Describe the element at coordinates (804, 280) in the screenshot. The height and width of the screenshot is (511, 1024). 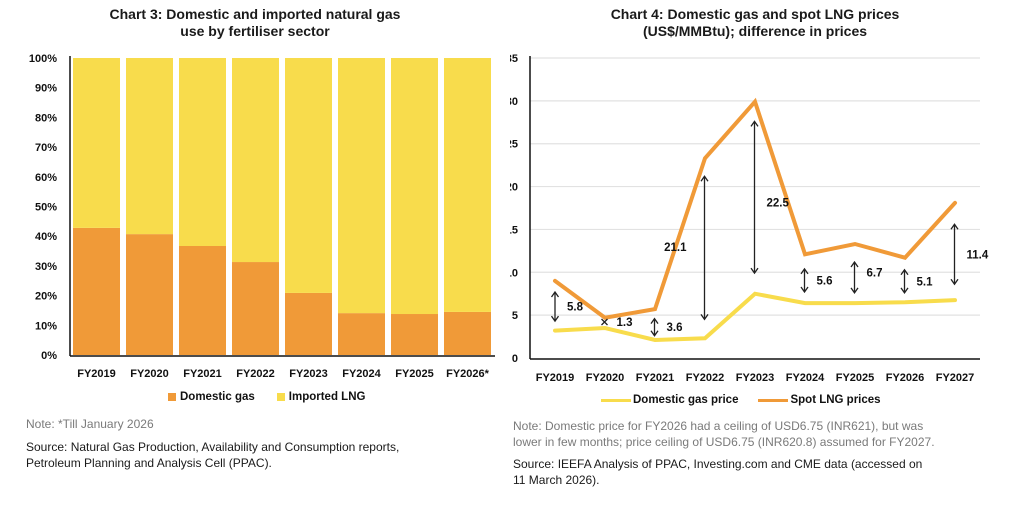
I see `diff-arrow-FY2024` at that location.